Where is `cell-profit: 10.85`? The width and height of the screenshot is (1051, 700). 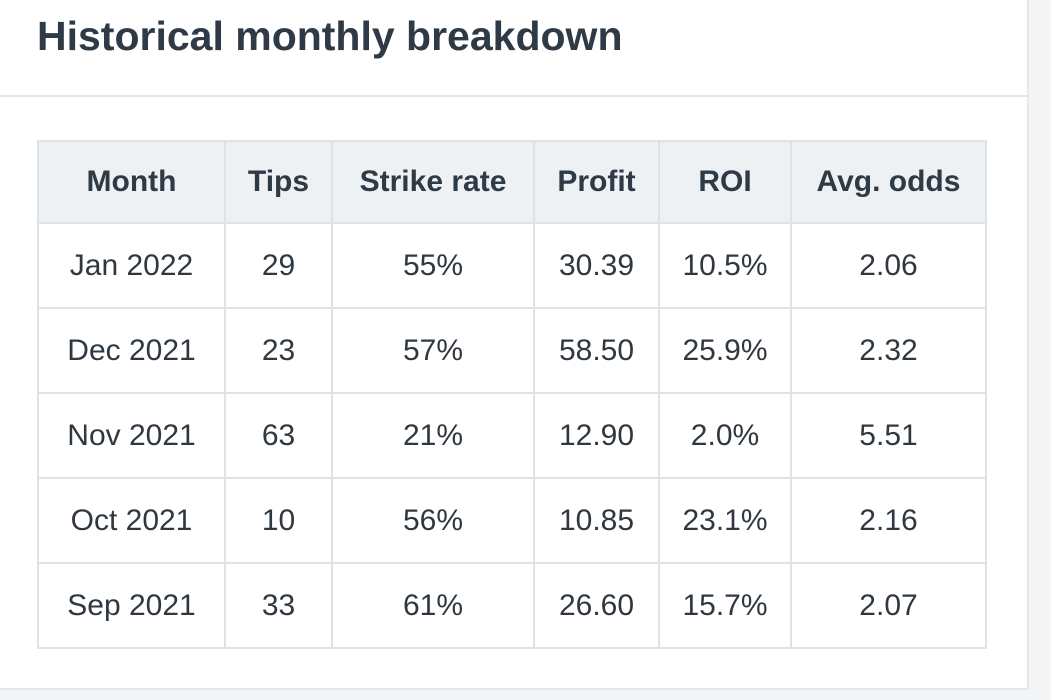
cell-profit: 10.85 is located at coordinates (596, 520).